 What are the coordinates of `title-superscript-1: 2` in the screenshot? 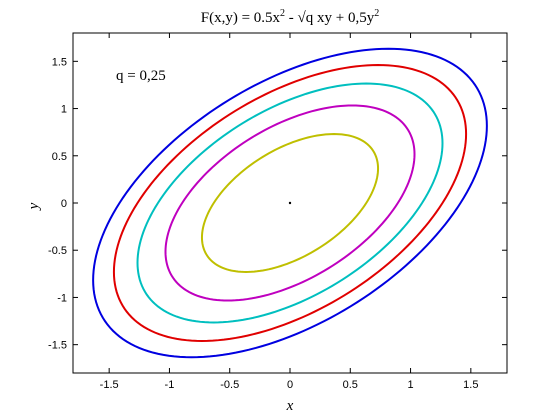 It's located at (282, 13).